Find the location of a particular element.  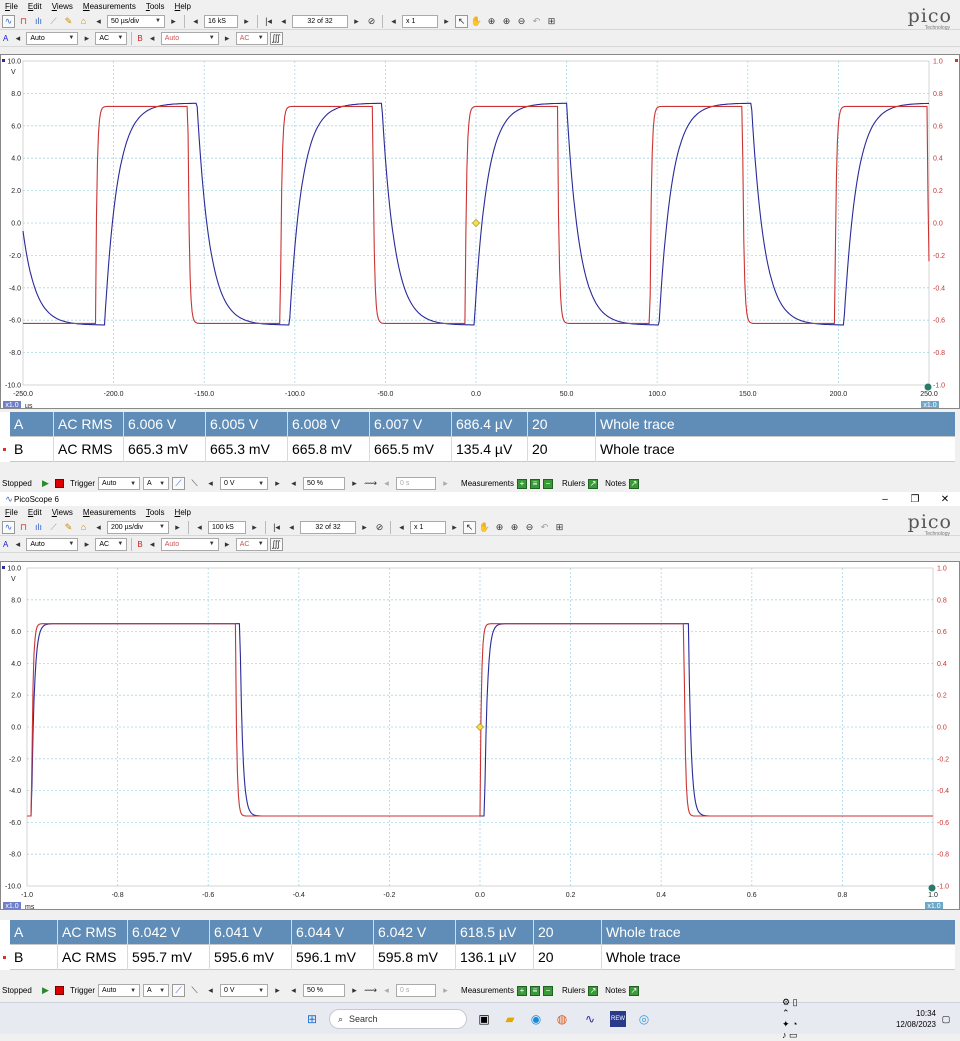

range-b-next-icon: ▸ is located at coordinates (227, 543).